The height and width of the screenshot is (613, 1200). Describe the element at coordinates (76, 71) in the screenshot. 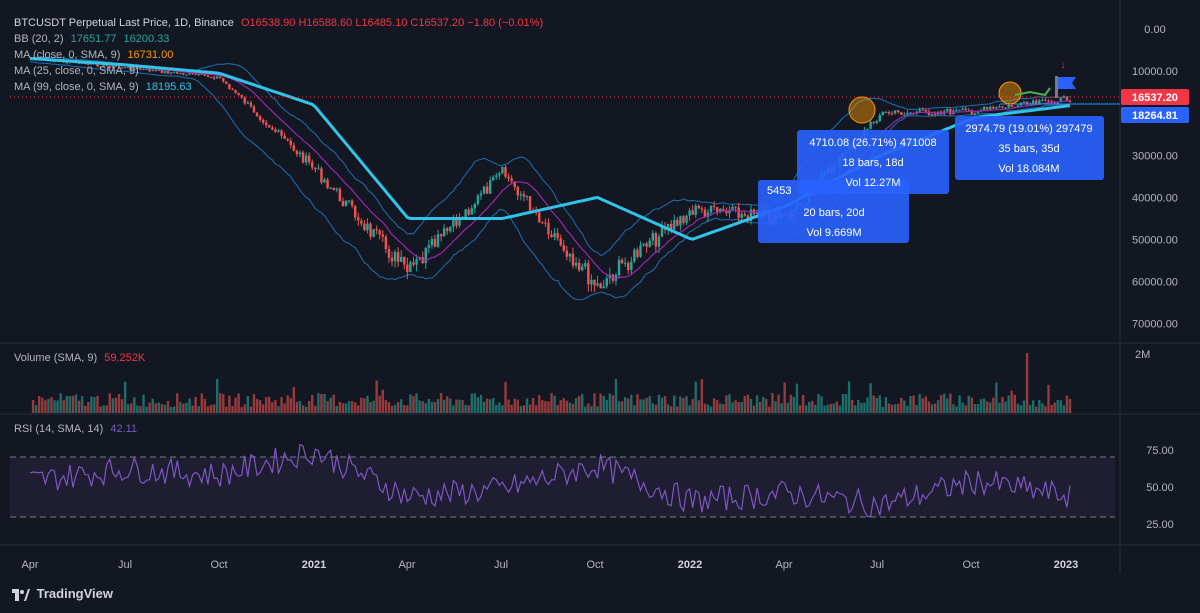

I see `ma25-legend: MA (25, close, 0, SMA, 9)` at that location.